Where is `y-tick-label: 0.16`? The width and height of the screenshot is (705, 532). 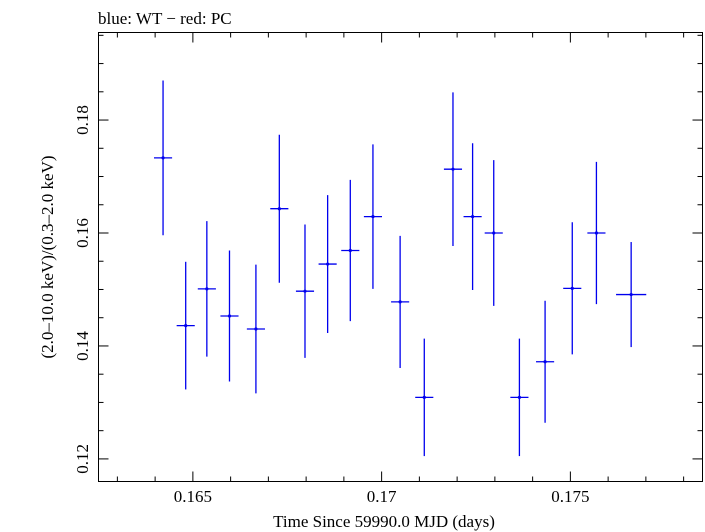 y-tick-label: 0.16 is located at coordinates (82, 233).